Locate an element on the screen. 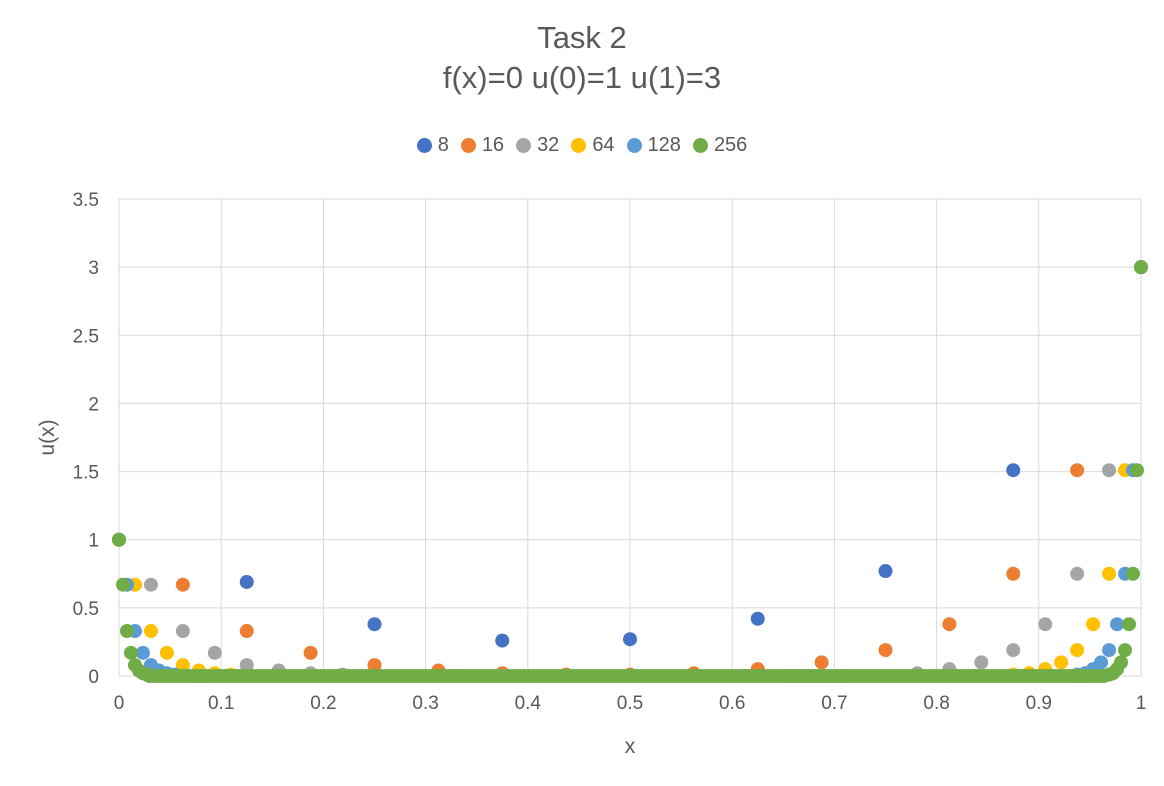  chart-legend: 8 16 32 64 128 256 is located at coordinates (582, 145).